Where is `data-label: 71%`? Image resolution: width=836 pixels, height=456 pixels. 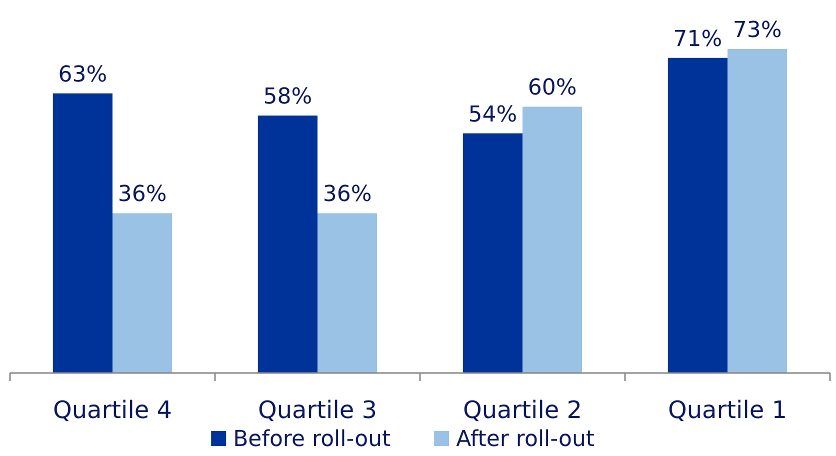 data-label: 71% is located at coordinates (697, 39).